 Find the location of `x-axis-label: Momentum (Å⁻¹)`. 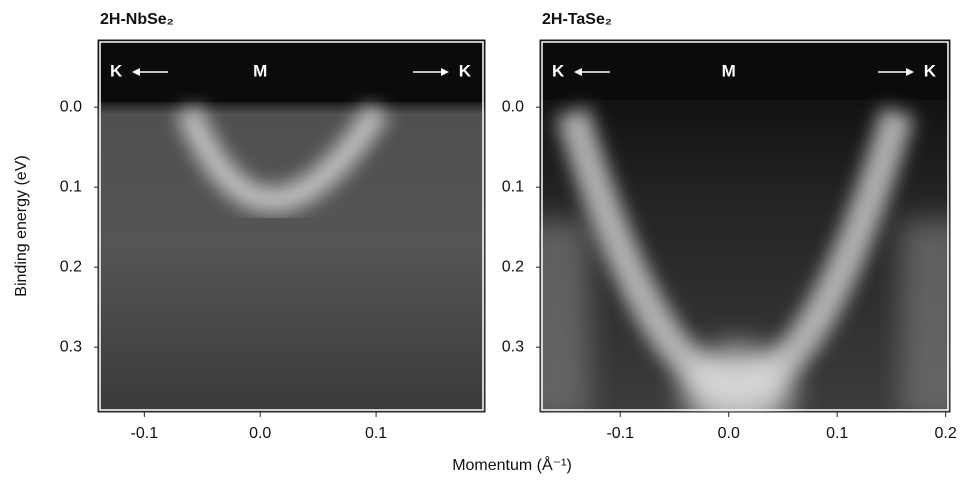

x-axis-label: Momentum (Å⁻¹) is located at coordinates (512, 464).